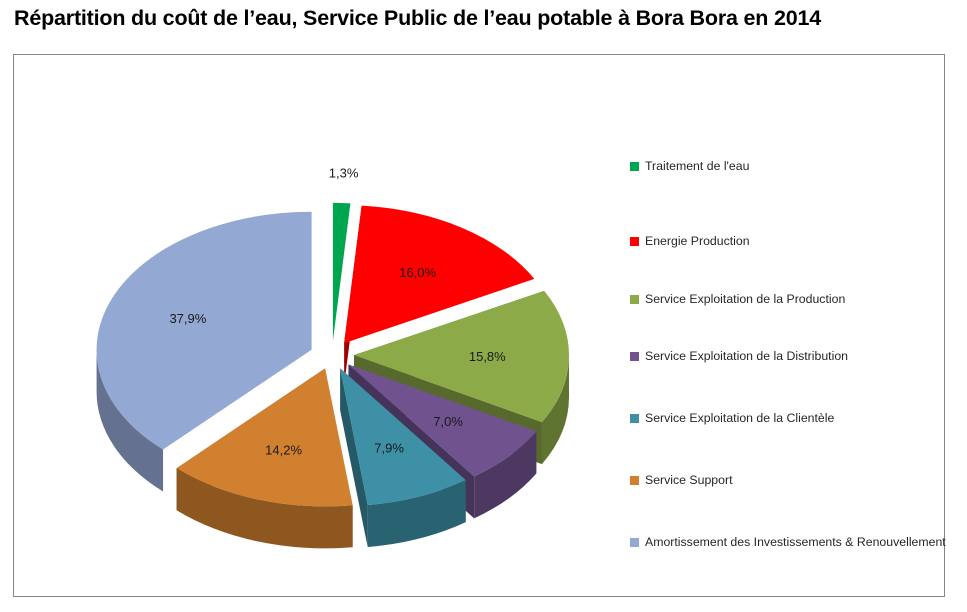  What do you see at coordinates (634, 418) in the screenshot?
I see `legend-swatch-clientele` at bounding box center [634, 418].